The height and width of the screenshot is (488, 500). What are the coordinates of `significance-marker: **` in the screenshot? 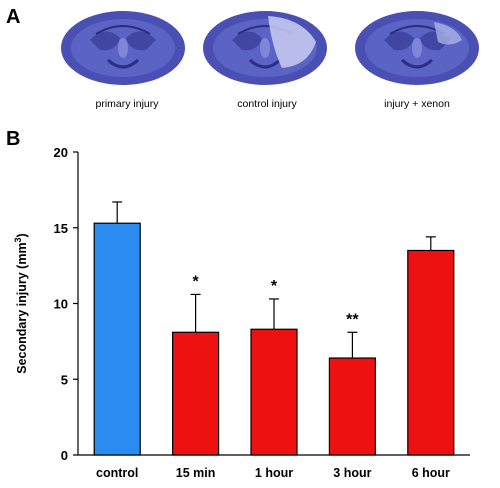 It's located at (352, 319).